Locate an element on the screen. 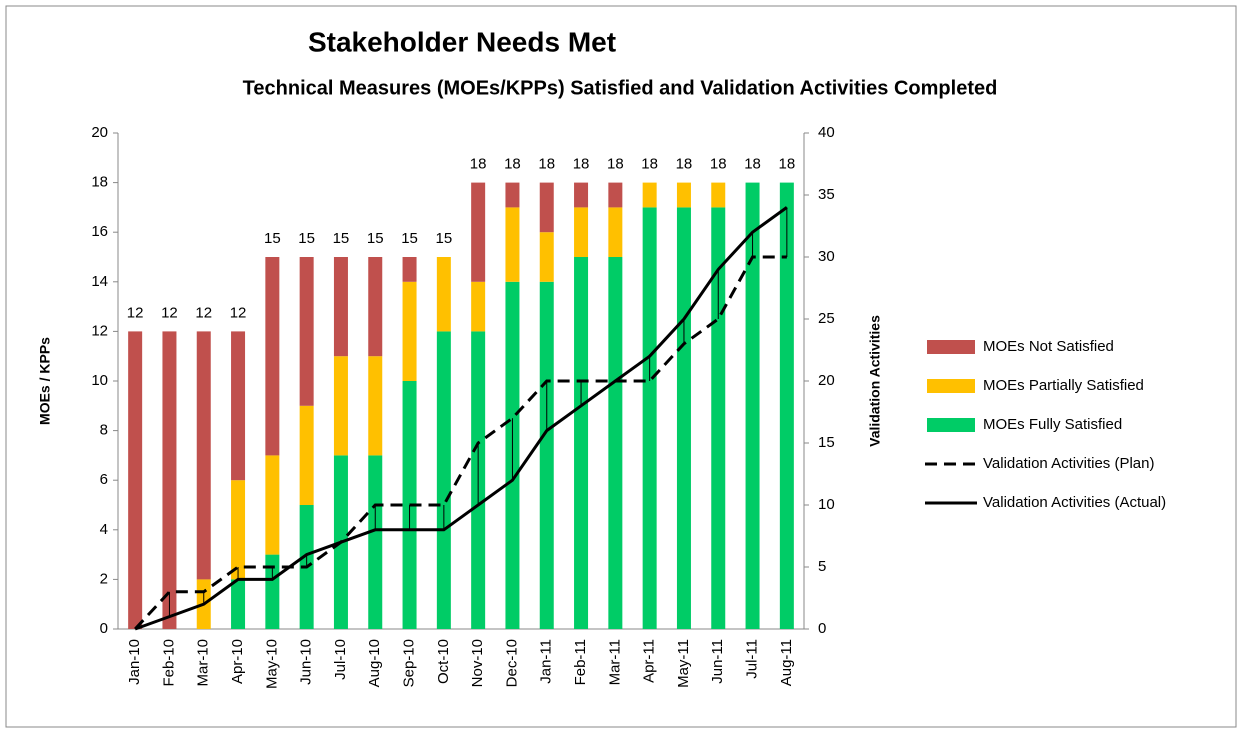  x-tick-label: Nov-10 is located at coordinates (477, 663).